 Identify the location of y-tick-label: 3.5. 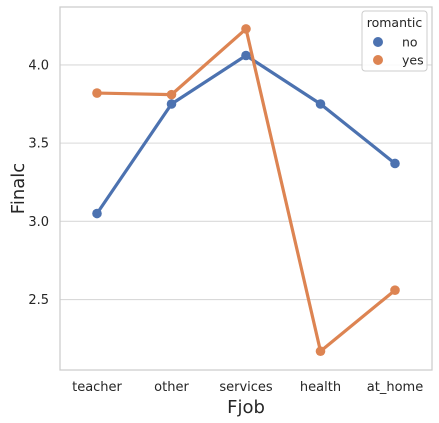
(38, 144).